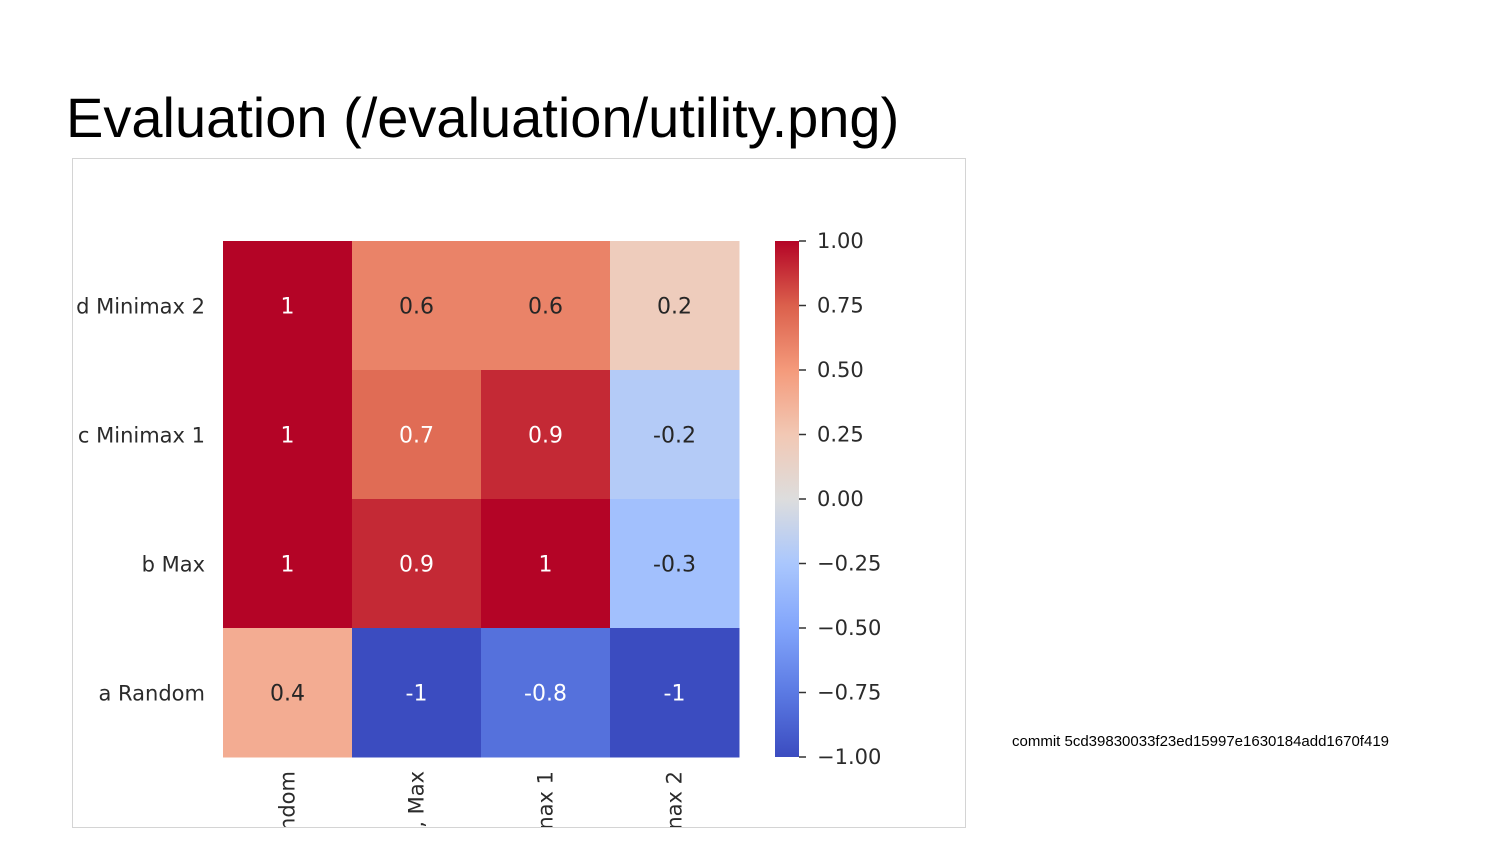 The image size is (1500, 844). Describe the element at coordinates (840, 306) in the screenshot. I see `colorbar-tick-label: 0.75` at that location.